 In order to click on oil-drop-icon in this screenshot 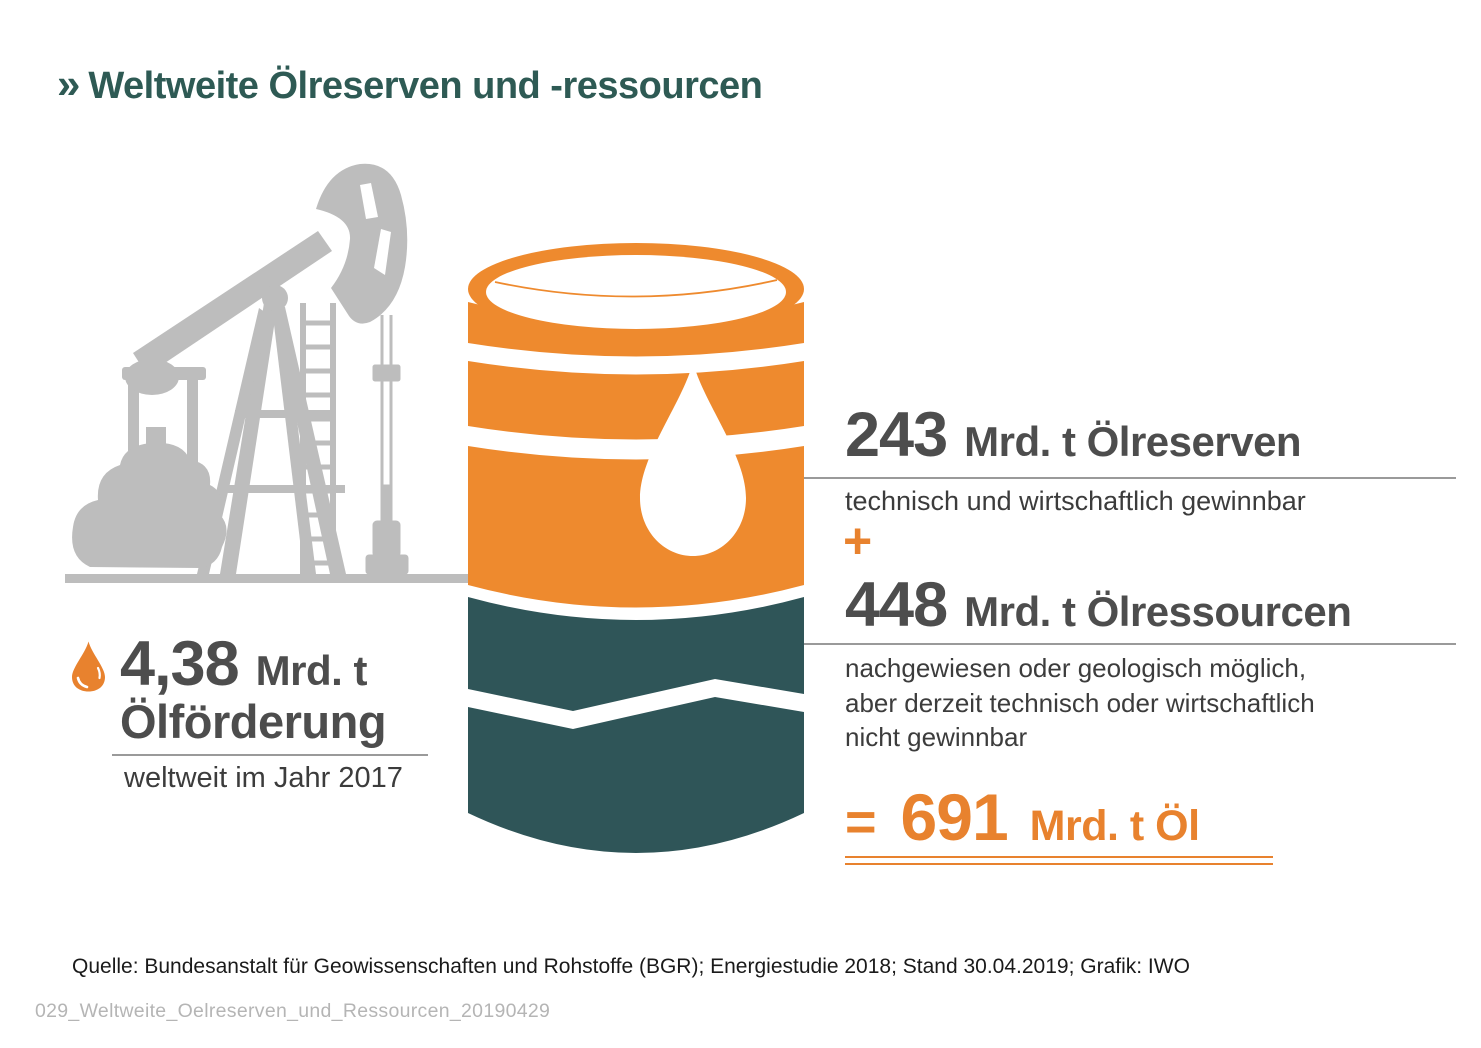, I will do `click(88, 666)`.